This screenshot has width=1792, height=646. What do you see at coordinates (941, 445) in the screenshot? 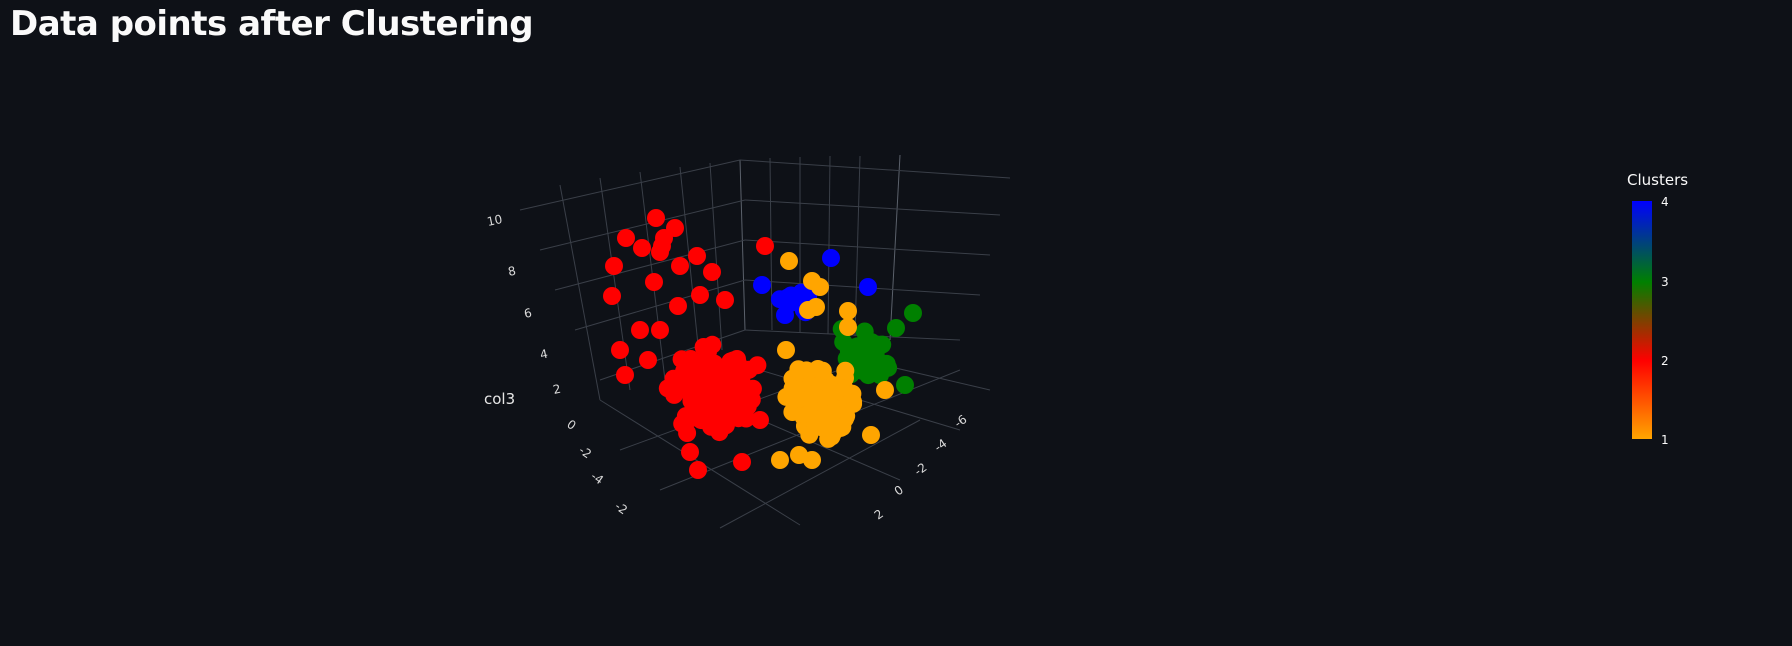
I see `y-tick: -4` at bounding box center [941, 445].